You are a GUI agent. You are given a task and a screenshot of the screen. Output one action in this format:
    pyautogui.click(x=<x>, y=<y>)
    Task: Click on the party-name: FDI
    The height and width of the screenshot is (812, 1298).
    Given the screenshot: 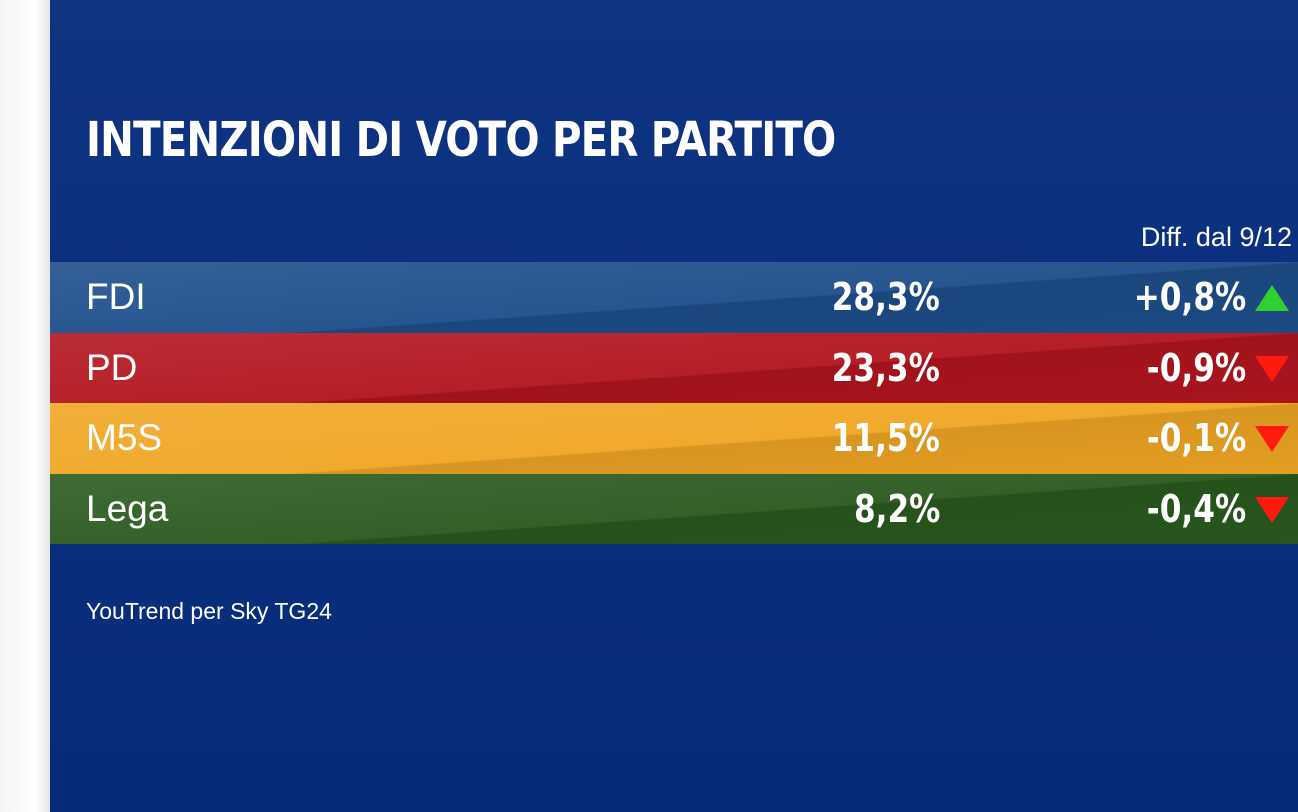 What is the action you would take?
    pyautogui.click(x=116, y=296)
    